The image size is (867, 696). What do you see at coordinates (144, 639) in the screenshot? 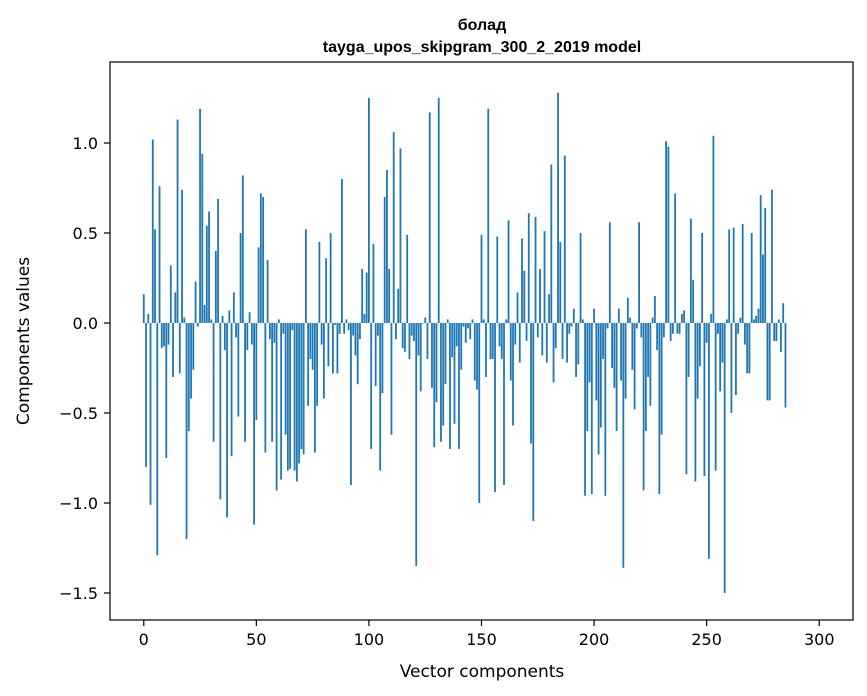
I see `x-tick-label: 0` at bounding box center [144, 639].